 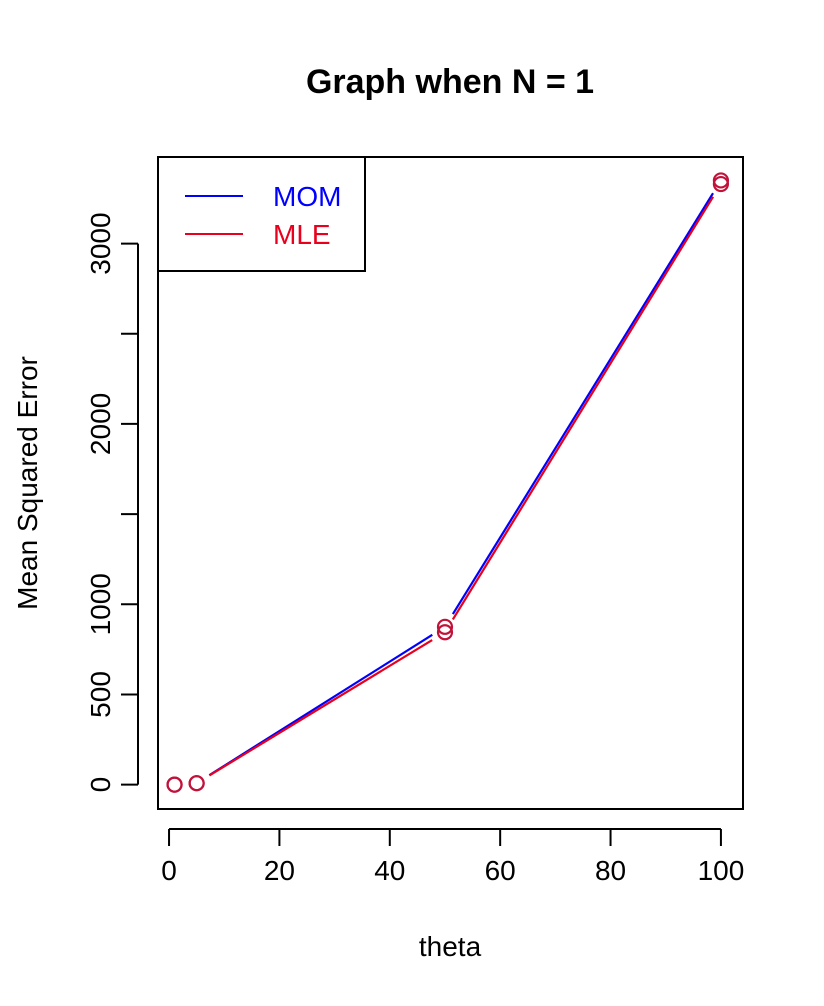 I want to click on y-tick-label: 2000, so click(x=100, y=424).